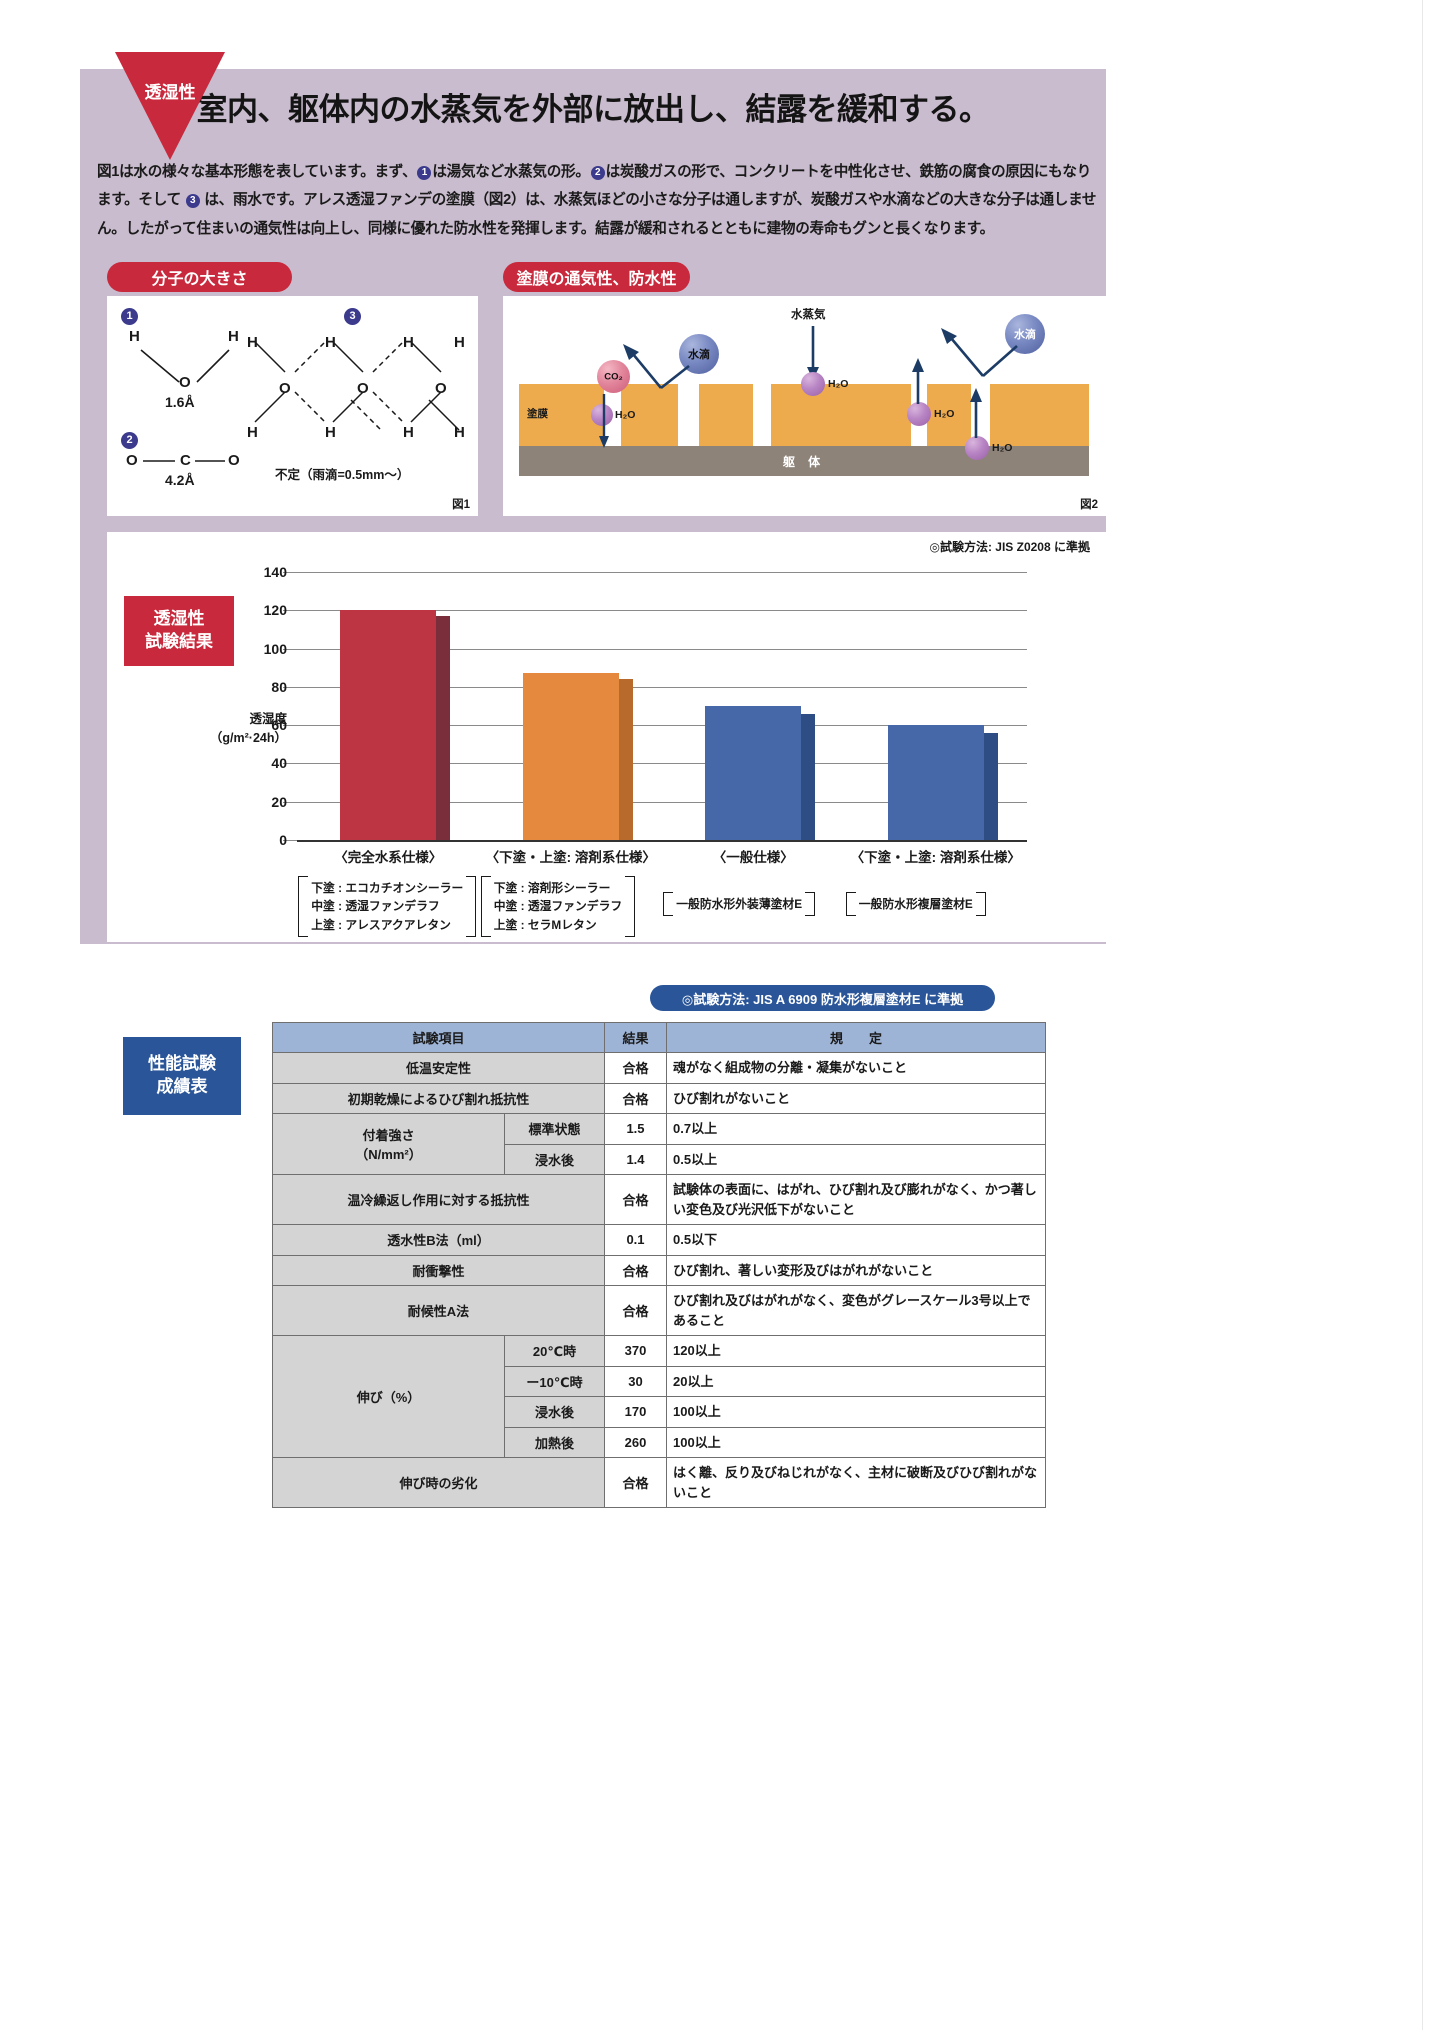 The height and width of the screenshot is (2030, 1436). What do you see at coordinates (134, 336) in the screenshot?
I see `fig1-atom-h: H` at bounding box center [134, 336].